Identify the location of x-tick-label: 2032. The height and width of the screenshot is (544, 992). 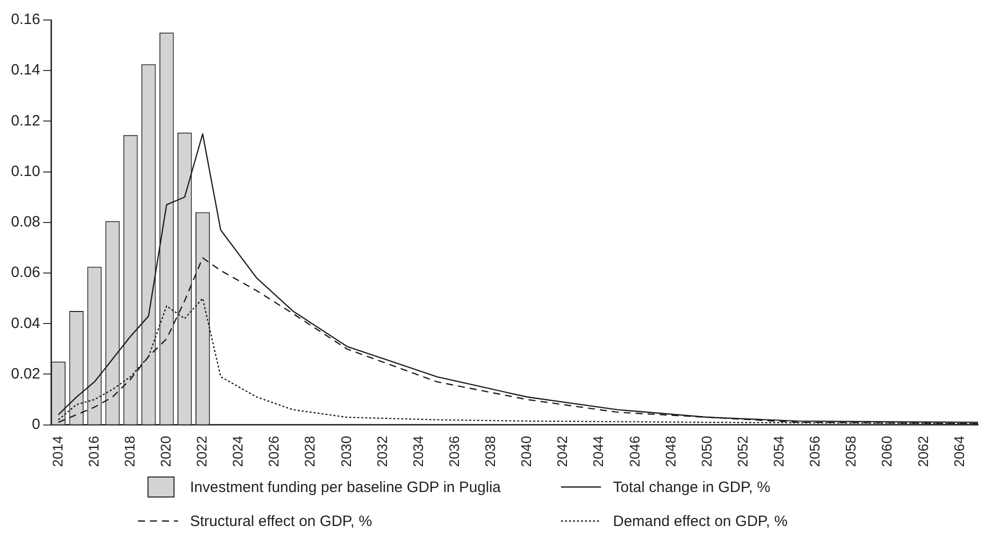
(382, 452).